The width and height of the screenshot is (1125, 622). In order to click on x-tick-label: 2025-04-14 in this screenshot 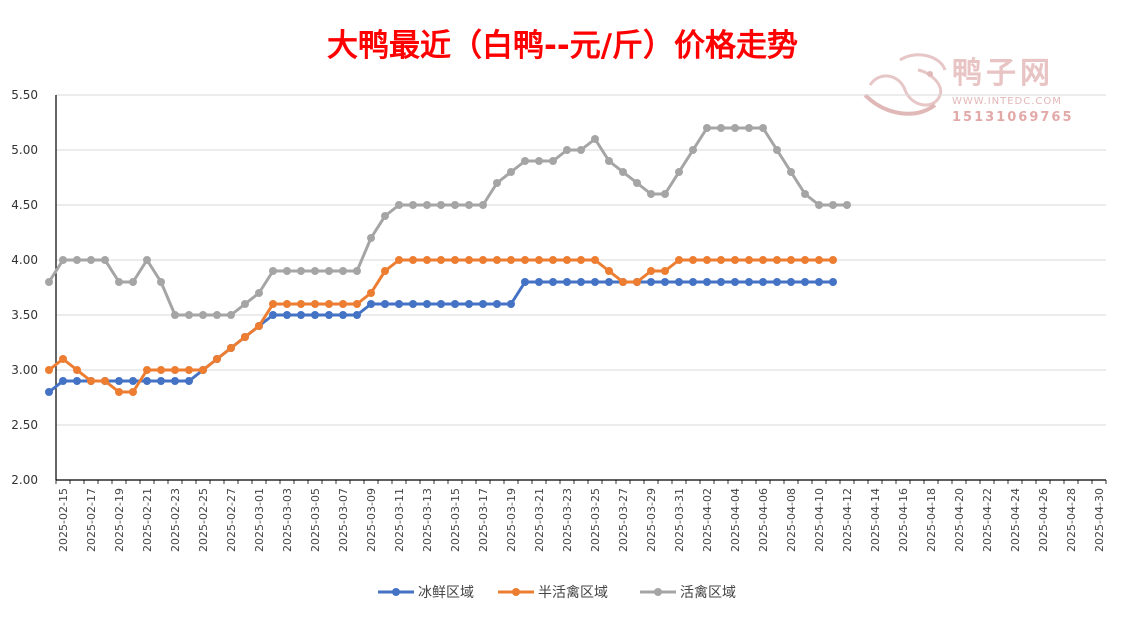, I will do `click(875, 520)`.